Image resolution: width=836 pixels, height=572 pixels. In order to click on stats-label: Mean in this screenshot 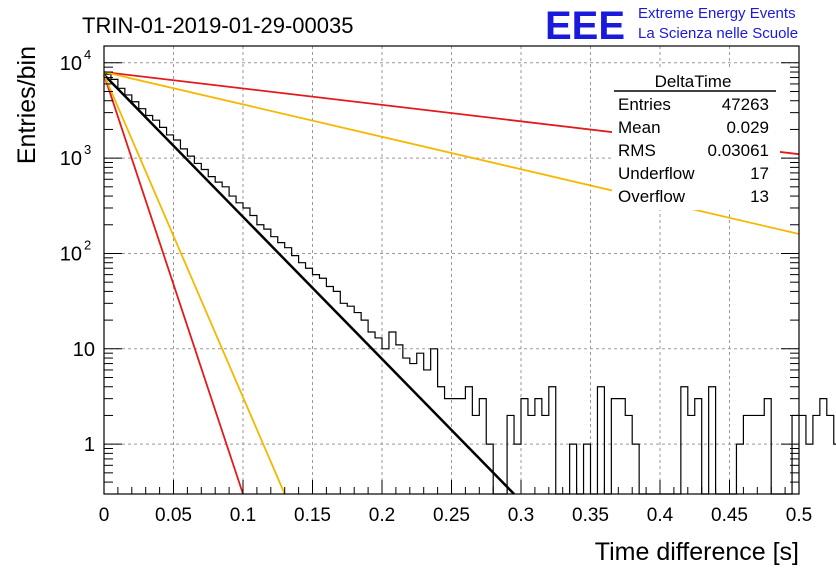, I will do `click(639, 127)`.